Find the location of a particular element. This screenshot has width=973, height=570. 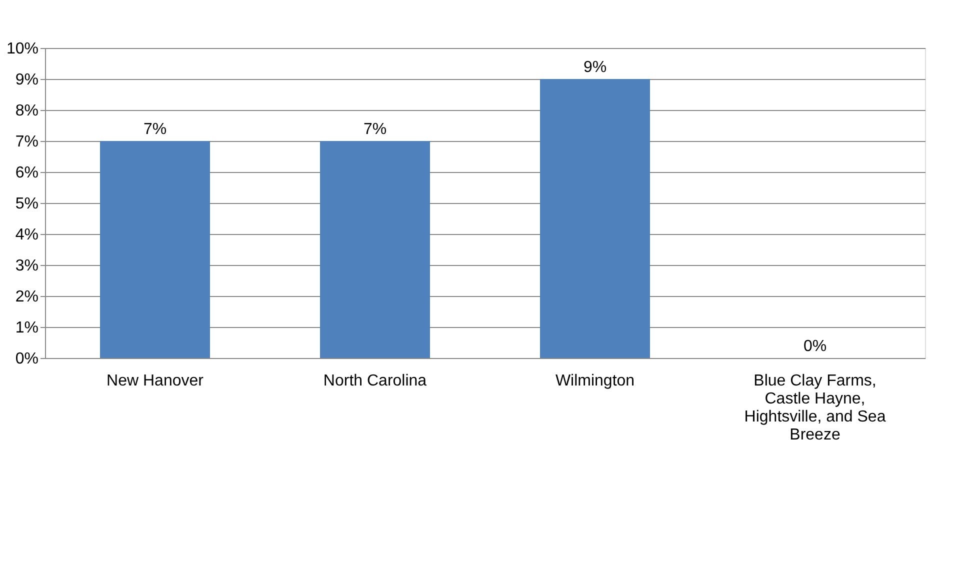

x-tick-label: New Hanover is located at coordinates (155, 381).